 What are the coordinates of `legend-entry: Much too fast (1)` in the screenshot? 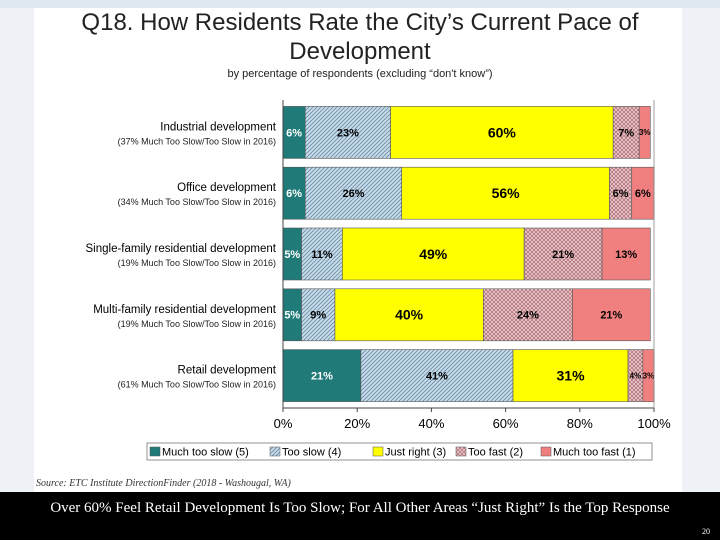 It's located at (594, 453).